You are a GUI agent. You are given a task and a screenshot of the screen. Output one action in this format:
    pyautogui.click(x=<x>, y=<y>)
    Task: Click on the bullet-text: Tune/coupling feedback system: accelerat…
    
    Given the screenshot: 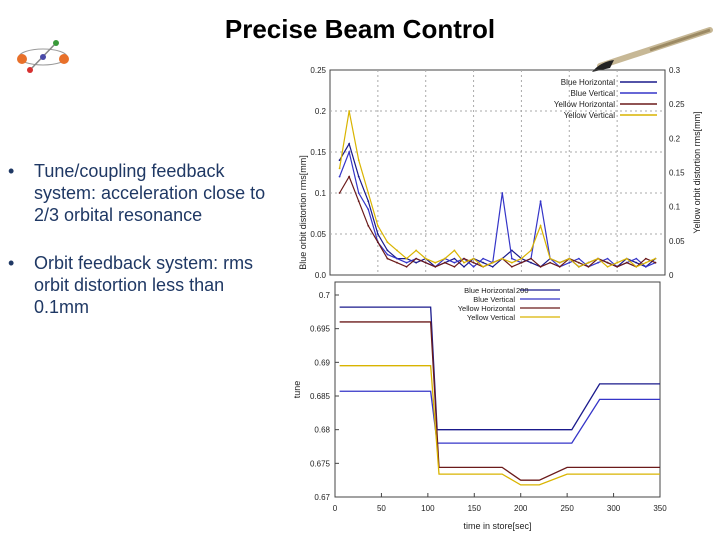 What is the action you would take?
    pyautogui.click(x=150, y=193)
    